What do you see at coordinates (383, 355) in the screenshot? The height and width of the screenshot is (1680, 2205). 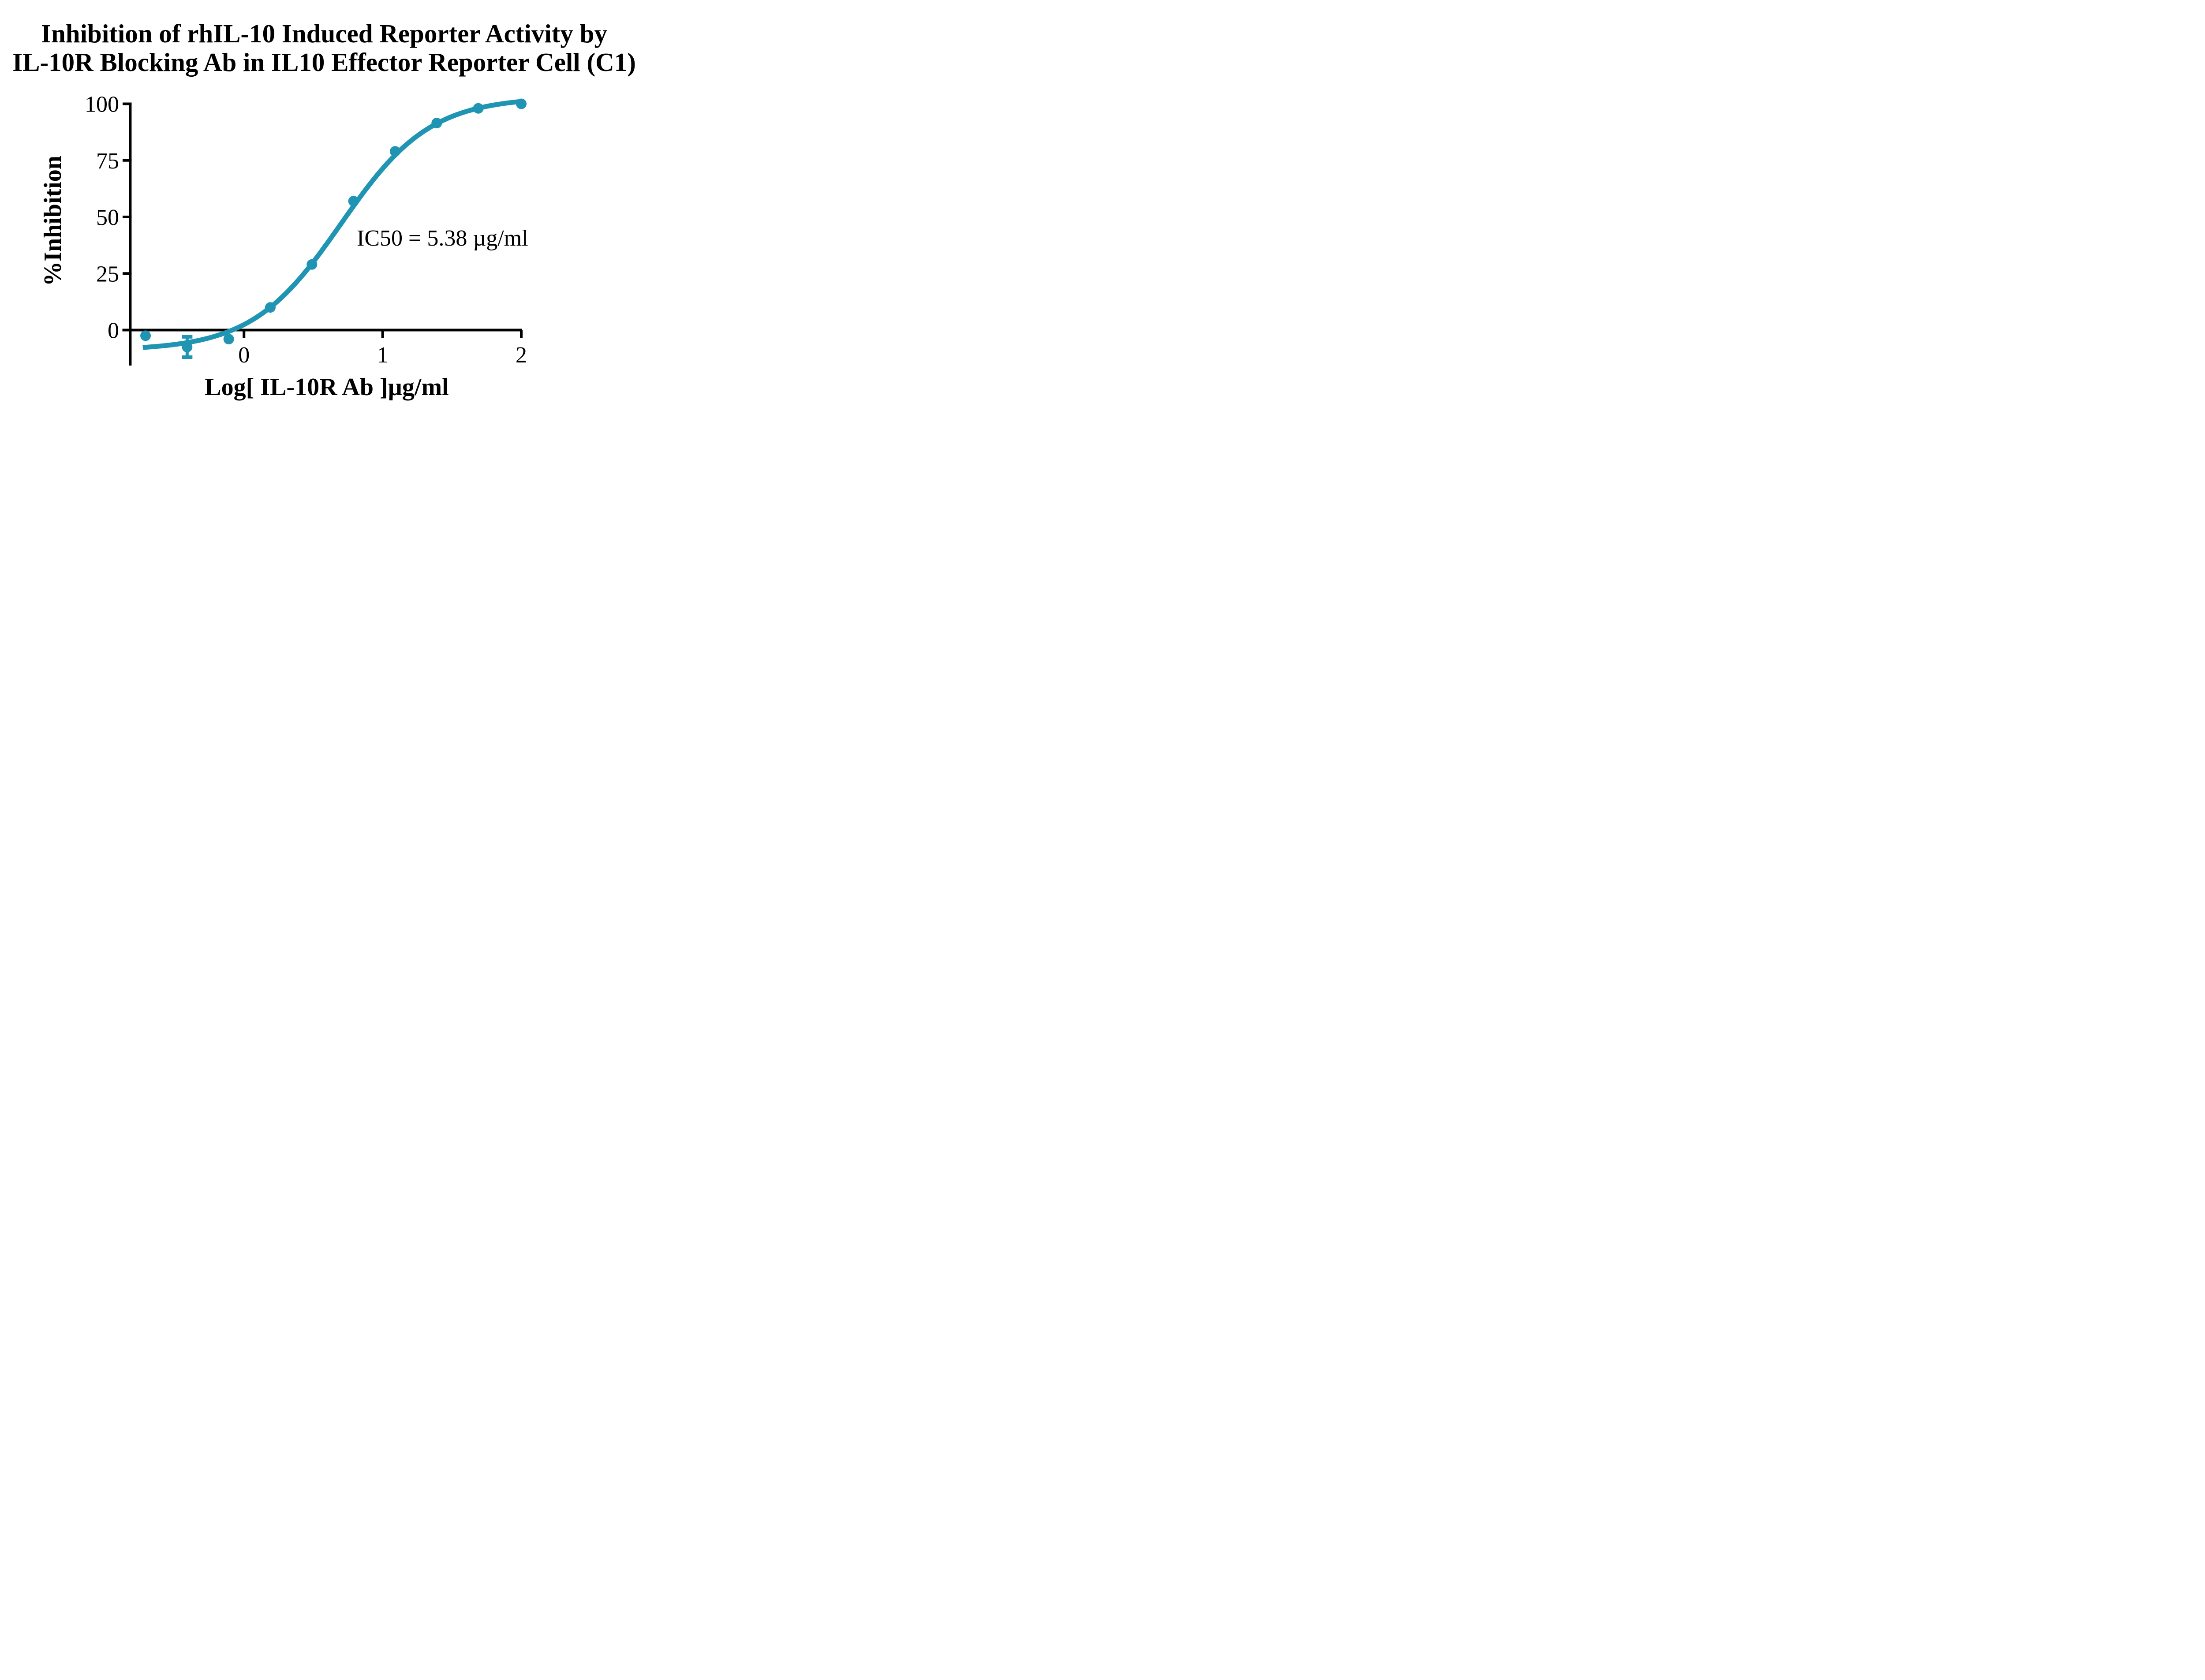 I see `x-tick-label: 1` at bounding box center [383, 355].